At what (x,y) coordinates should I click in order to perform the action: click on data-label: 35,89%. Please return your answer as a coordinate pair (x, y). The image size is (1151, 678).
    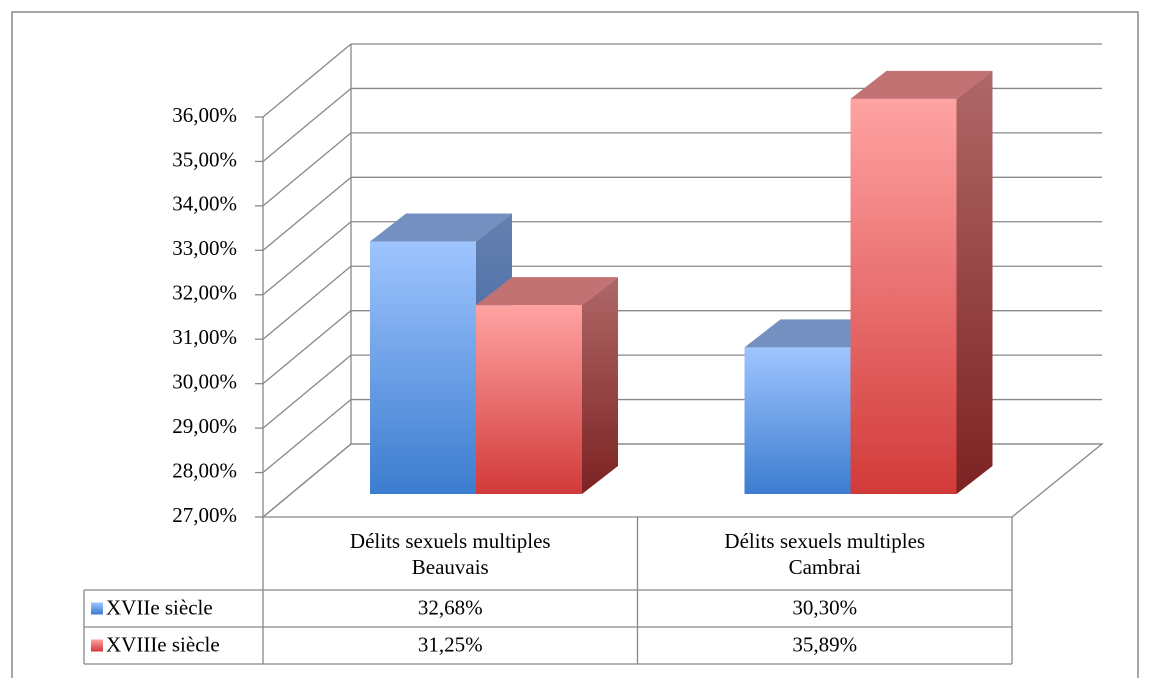
    Looking at the image, I should click on (824, 644).